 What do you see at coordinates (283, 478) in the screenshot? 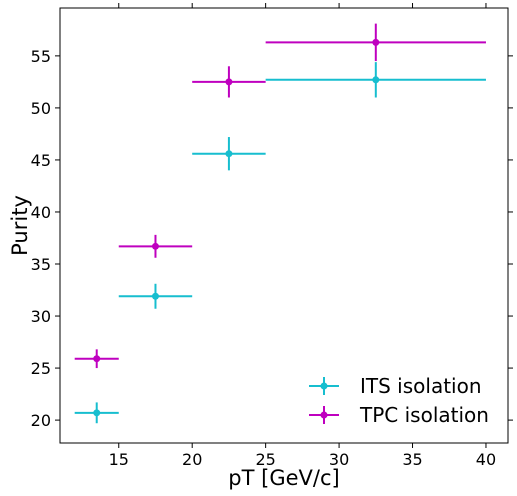
I see `x-axis-label: pT [GeV/c]` at bounding box center [283, 478].